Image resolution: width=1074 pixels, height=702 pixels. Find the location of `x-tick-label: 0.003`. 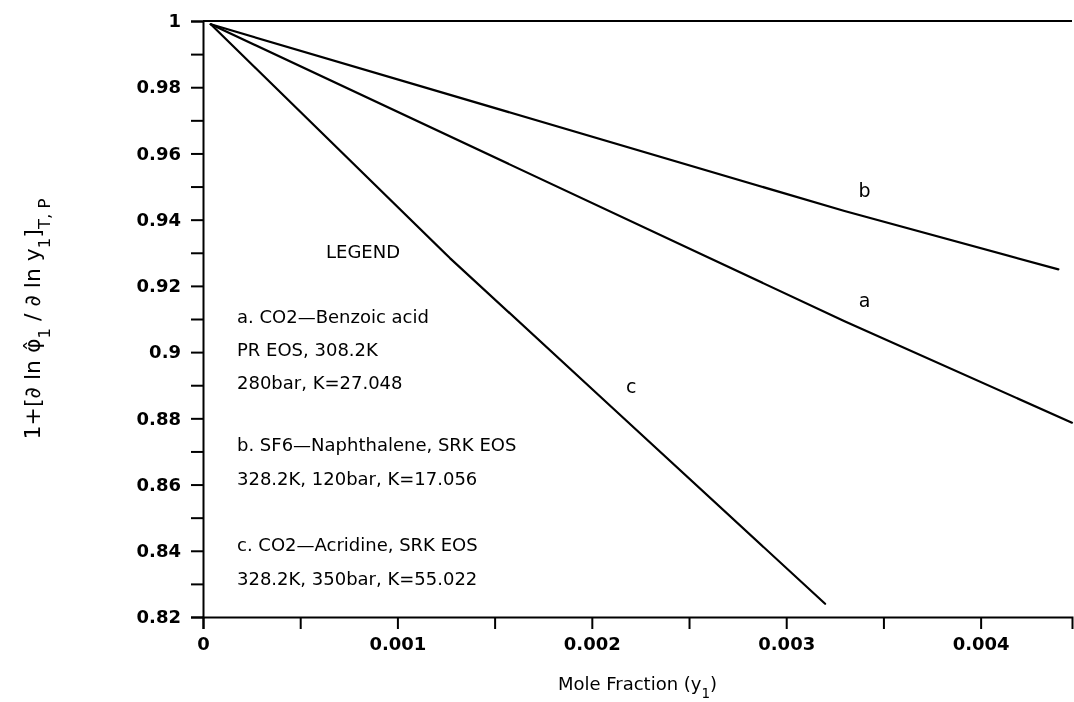

x-tick-label: 0.003 is located at coordinates (787, 643).